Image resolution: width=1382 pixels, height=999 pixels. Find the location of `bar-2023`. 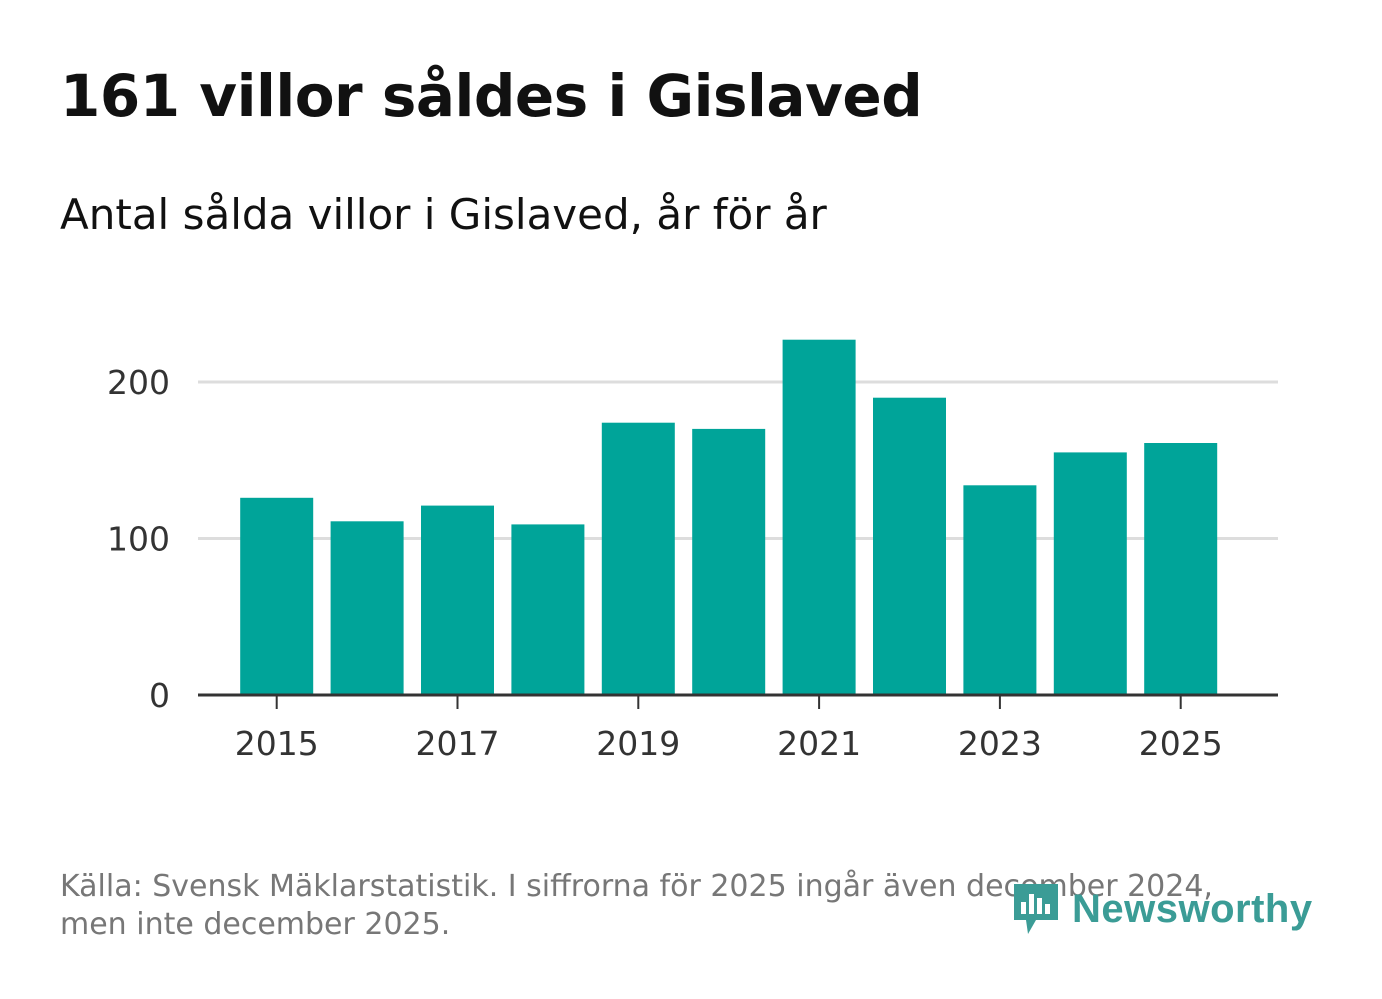

bar-2023 is located at coordinates (1000, 590).